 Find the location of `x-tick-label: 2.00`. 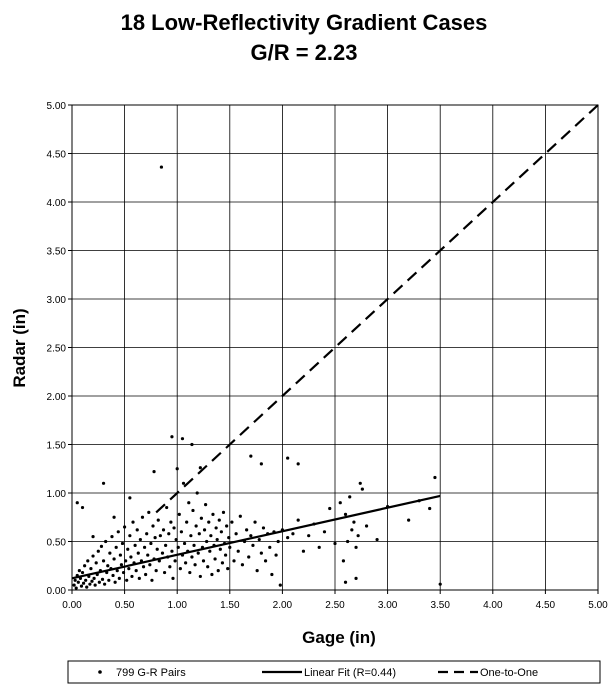

x-tick-label: 2.00 is located at coordinates (283, 605).